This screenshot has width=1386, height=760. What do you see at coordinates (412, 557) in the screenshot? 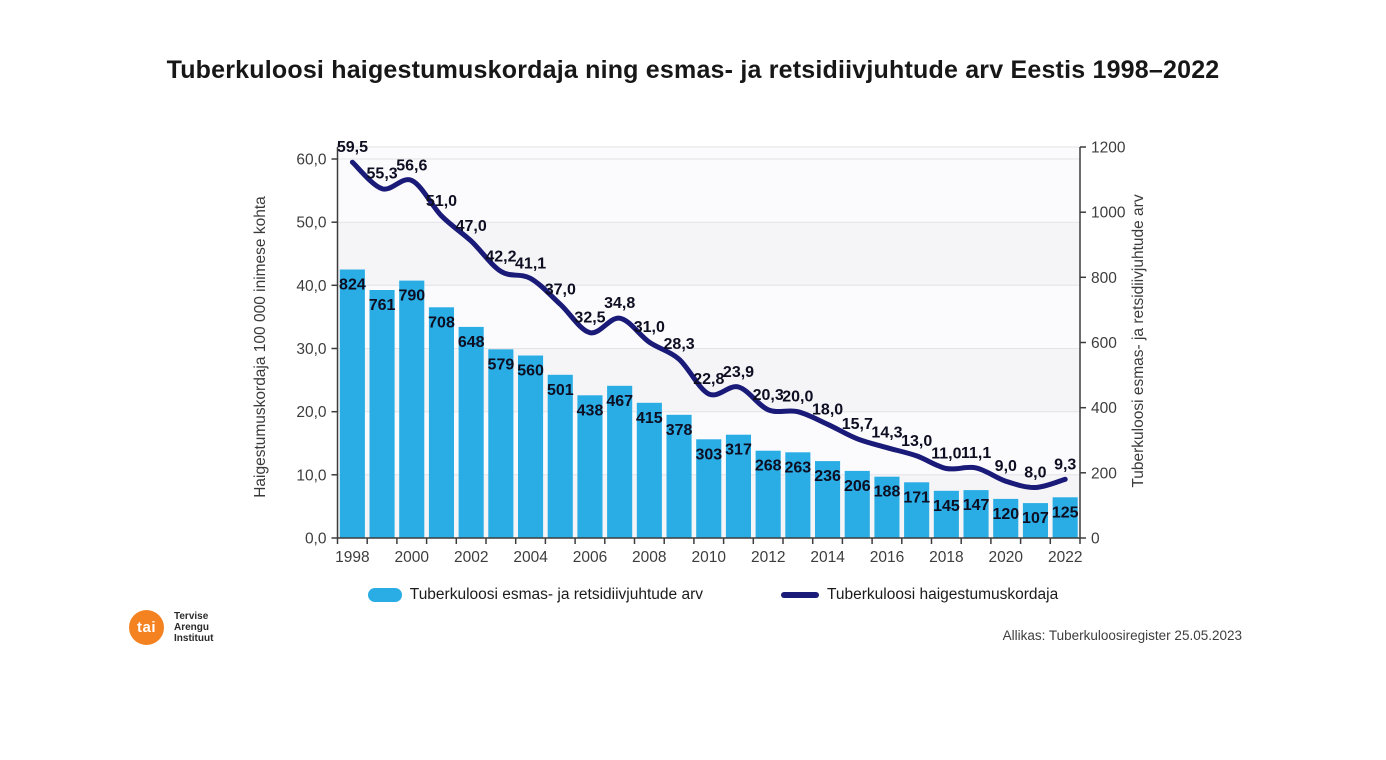
I see `svg-text: 2000` at bounding box center [412, 557].